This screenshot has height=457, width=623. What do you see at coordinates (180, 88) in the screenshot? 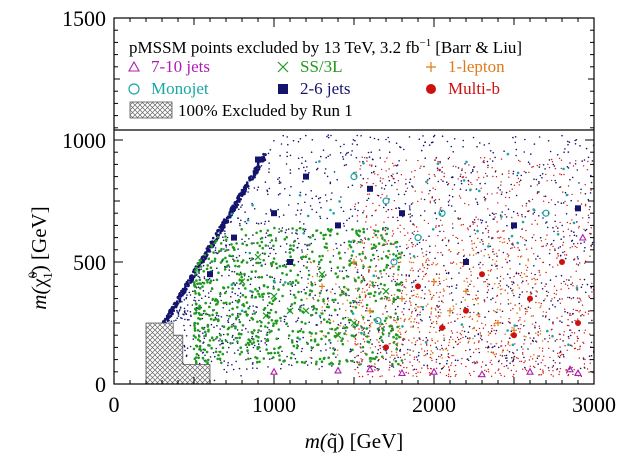
I see `legend-label: Monojet` at bounding box center [180, 88].